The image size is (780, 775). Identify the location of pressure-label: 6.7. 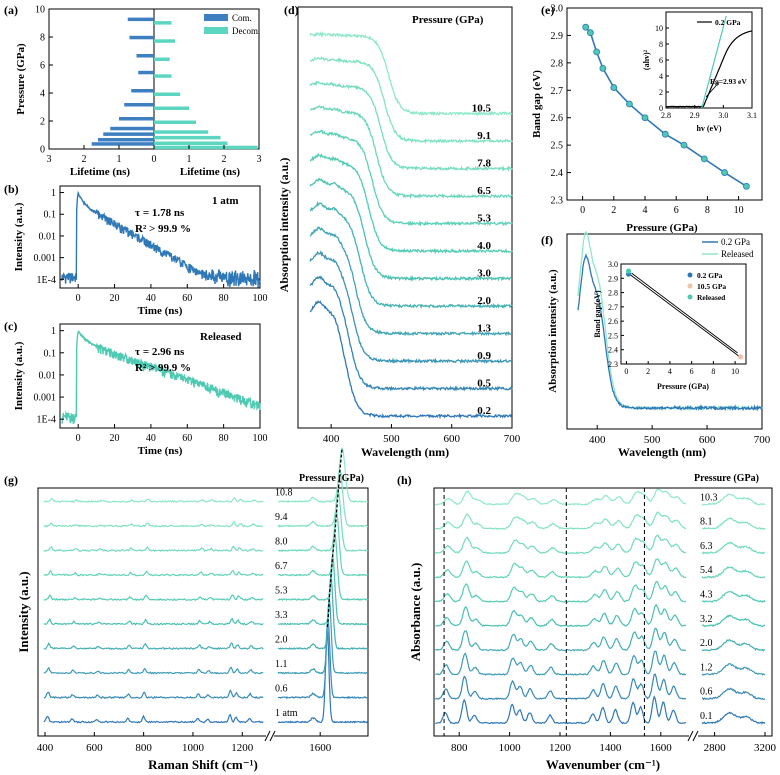
(281, 566).